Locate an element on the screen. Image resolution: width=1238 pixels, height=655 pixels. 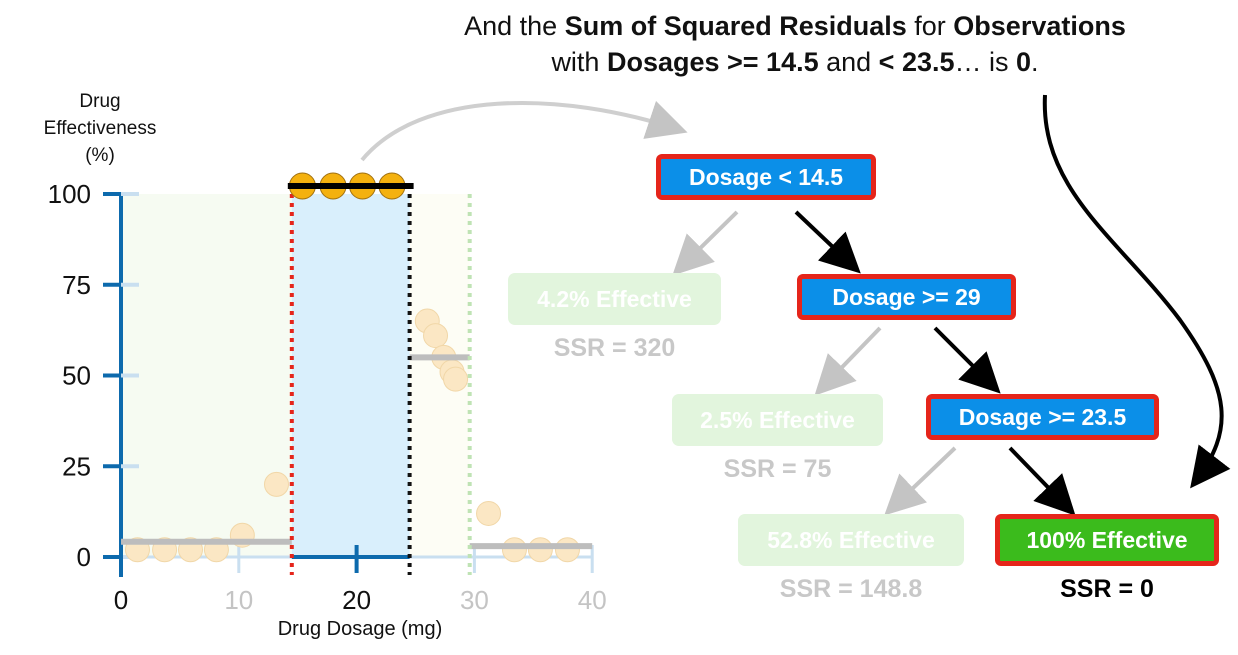
ssr-label: SSR = 320 is located at coordinates (614, 348).